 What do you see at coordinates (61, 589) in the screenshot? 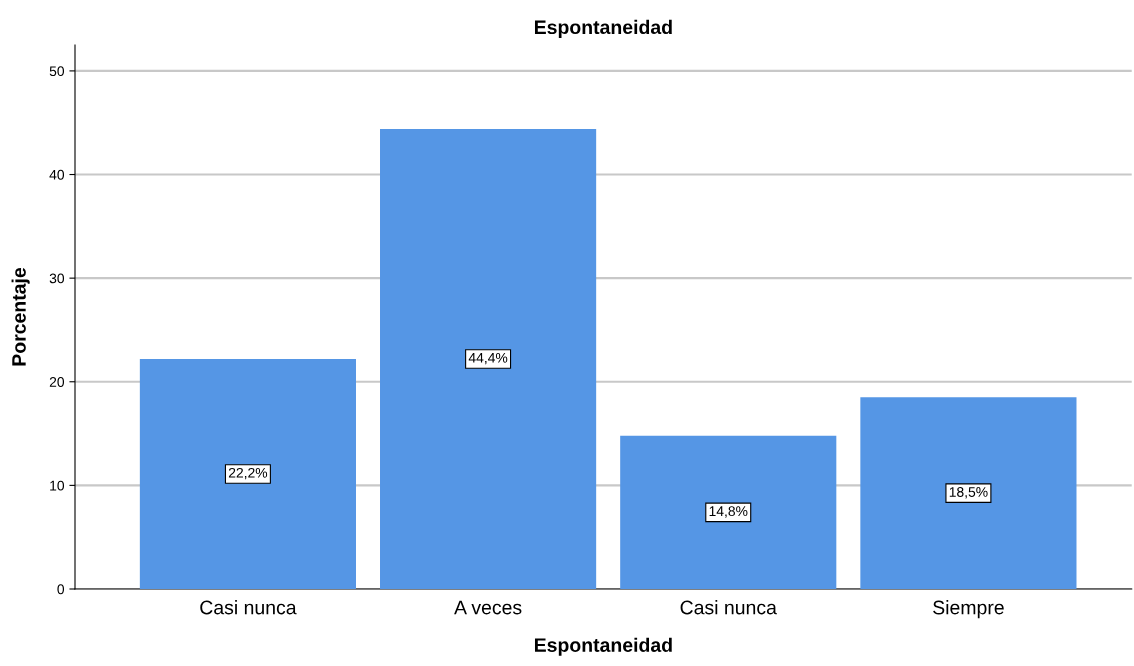
I see `y-tick-label: 0` at bounding box center [61, 589].